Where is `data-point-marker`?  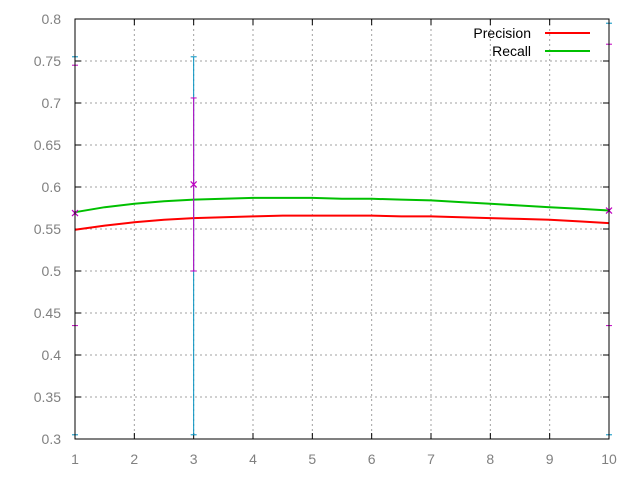 data-point-marker is located at coordinates (194, 184).